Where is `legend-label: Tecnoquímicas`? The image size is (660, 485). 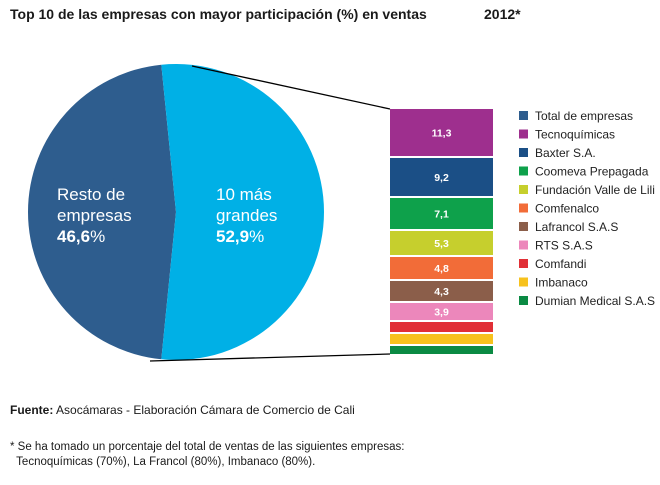 legend-label: Tecnoquímicas is located at coordinates (575, 135).